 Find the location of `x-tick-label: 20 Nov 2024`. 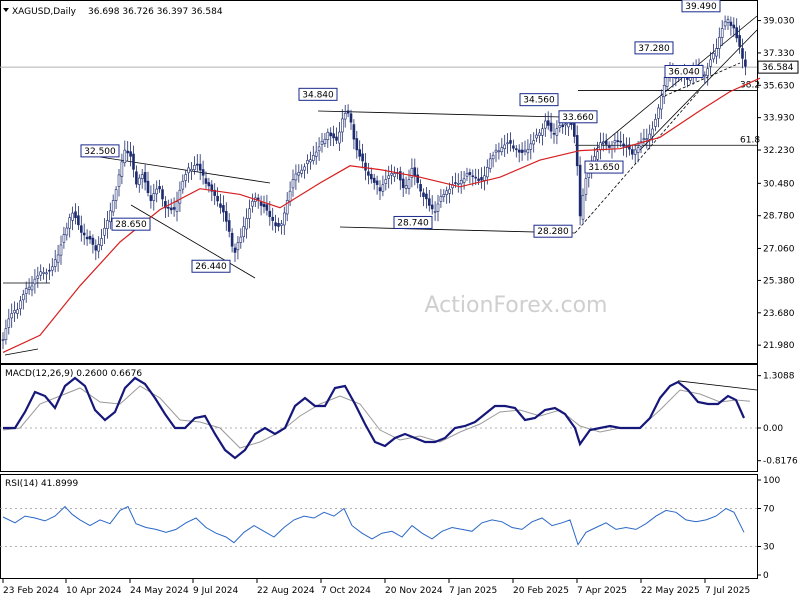

x-tick-label: 20 Nov 2024 is located at coordinates (414, 591).